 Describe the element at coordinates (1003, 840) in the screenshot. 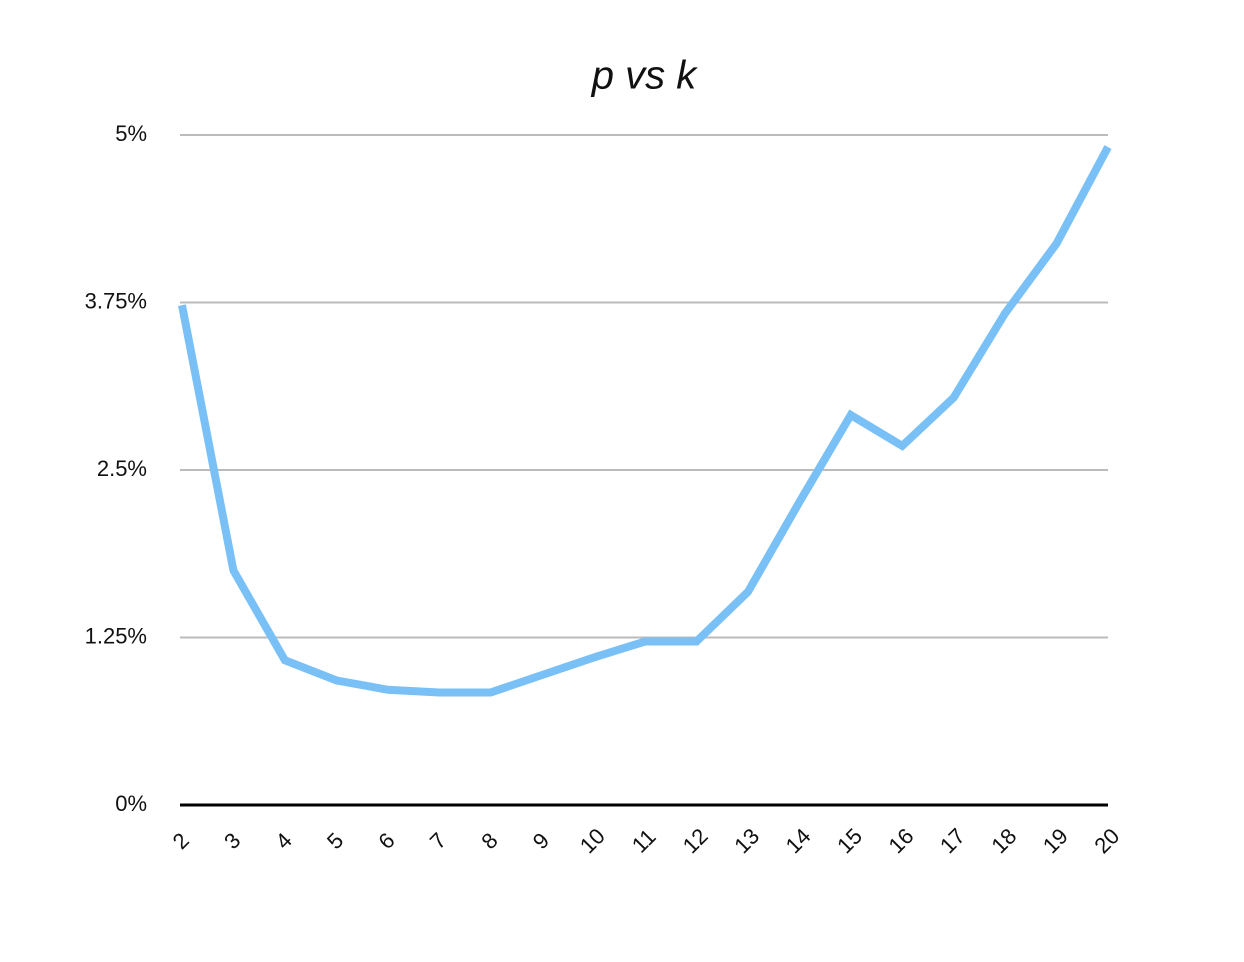

I see `x-tick-label: 18` at that location.